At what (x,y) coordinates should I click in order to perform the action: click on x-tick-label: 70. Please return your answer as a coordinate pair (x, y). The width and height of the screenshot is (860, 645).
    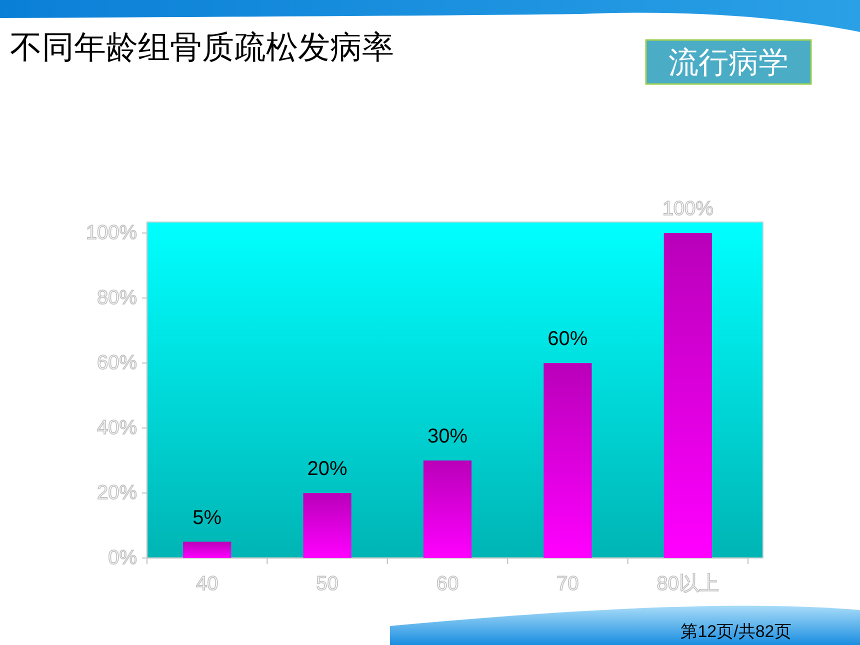
    Looking at the image, I should click on (567, 584).